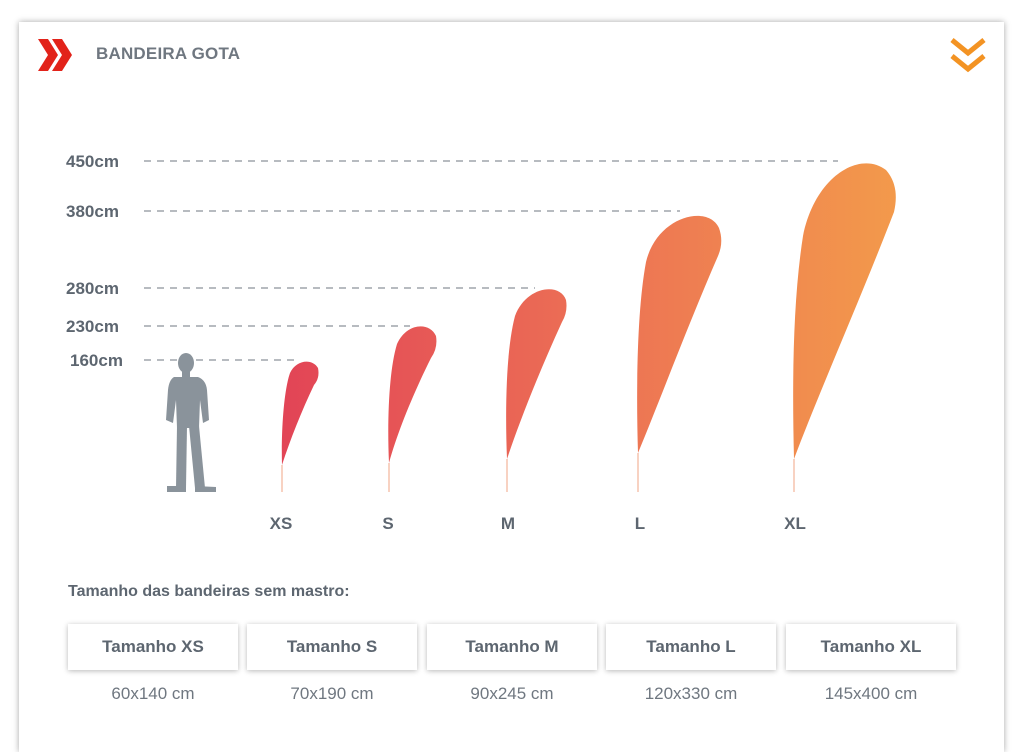  What do you see at coordinates (168, 53) in the screenshot?
I see `page-title: BANDEIRA GOTA` at bounding box center [168, 53].